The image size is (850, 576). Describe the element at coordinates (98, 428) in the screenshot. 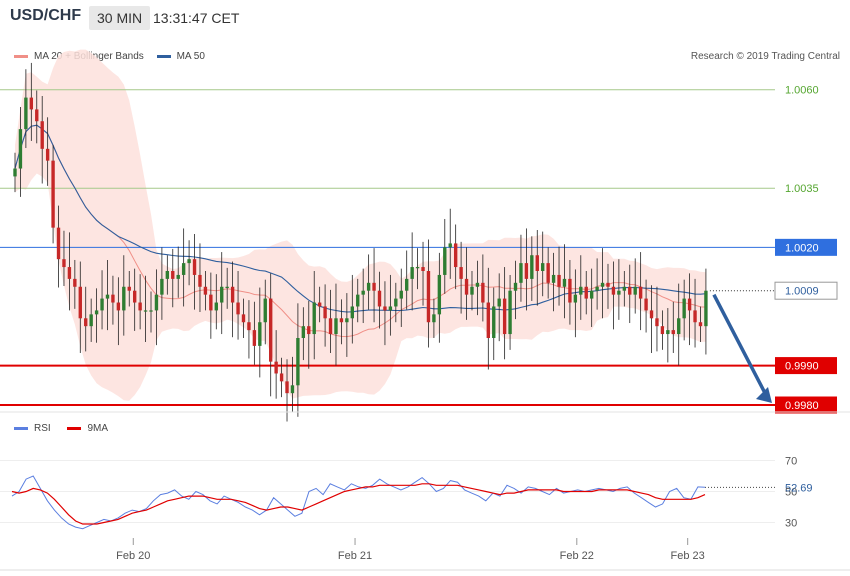

I see `rsi-ma-legend-label: 9MA` at that location.